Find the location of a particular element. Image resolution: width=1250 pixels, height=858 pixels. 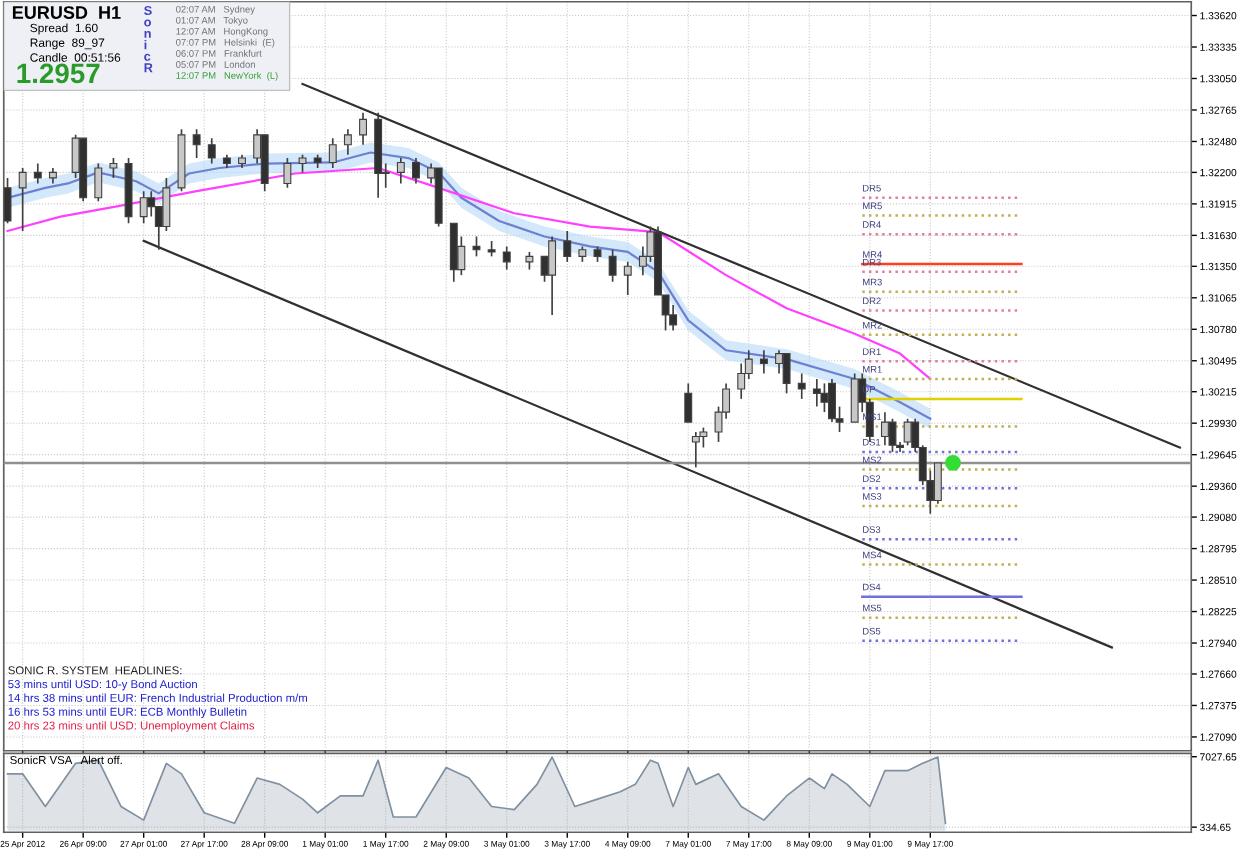

annotation: 1.2957 is located at coordinates (58, 73).